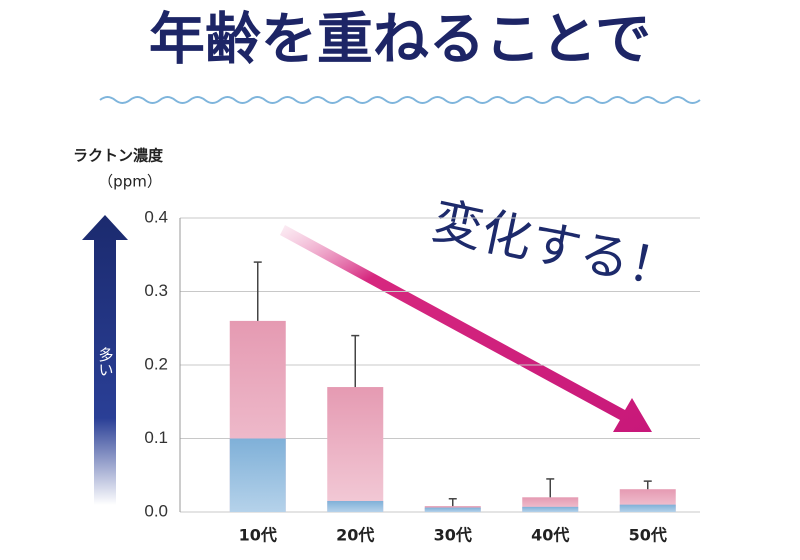  I want to click on y-tick-label: 0.3, so click(156, 290).